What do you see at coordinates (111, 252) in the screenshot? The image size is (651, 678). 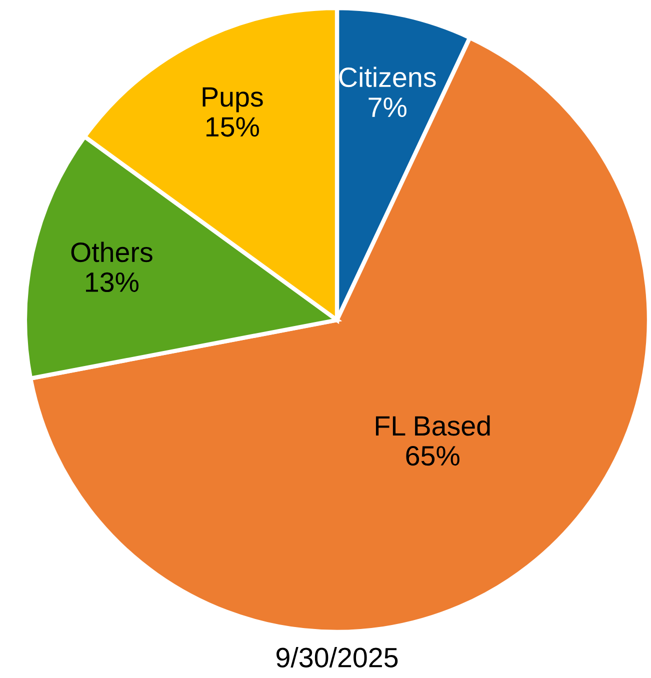 I see `slice-label: Others` at bounding box center [111, 252].